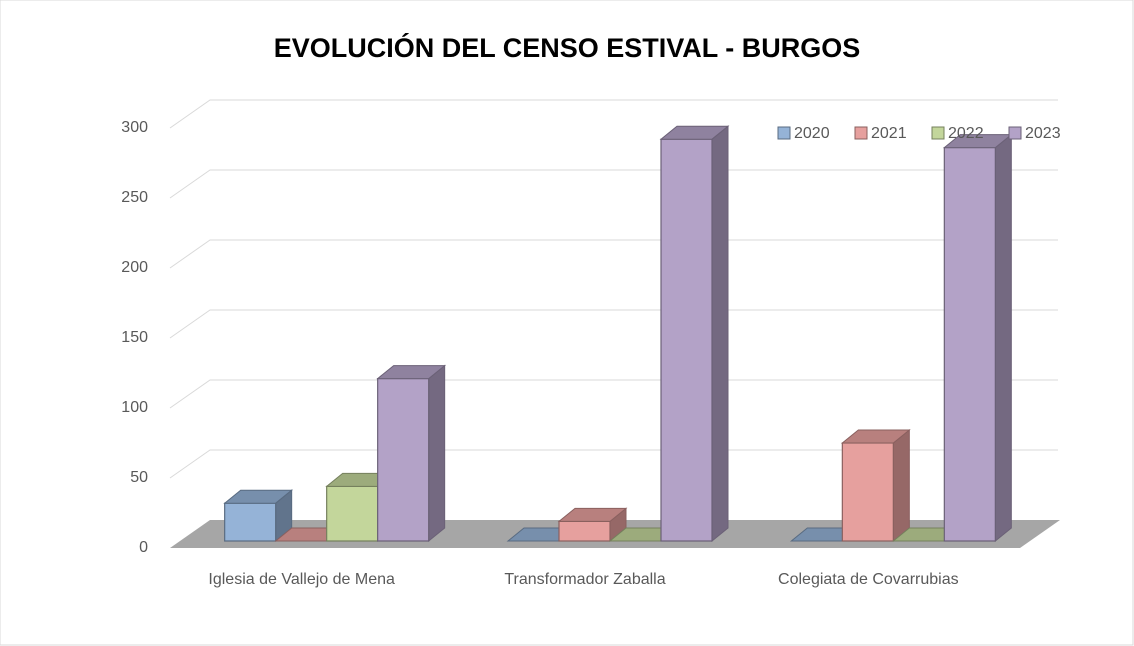 The width and height of the screenshot is (1134, 646). I want to click on legend-label: 2021, so click(889, 133).